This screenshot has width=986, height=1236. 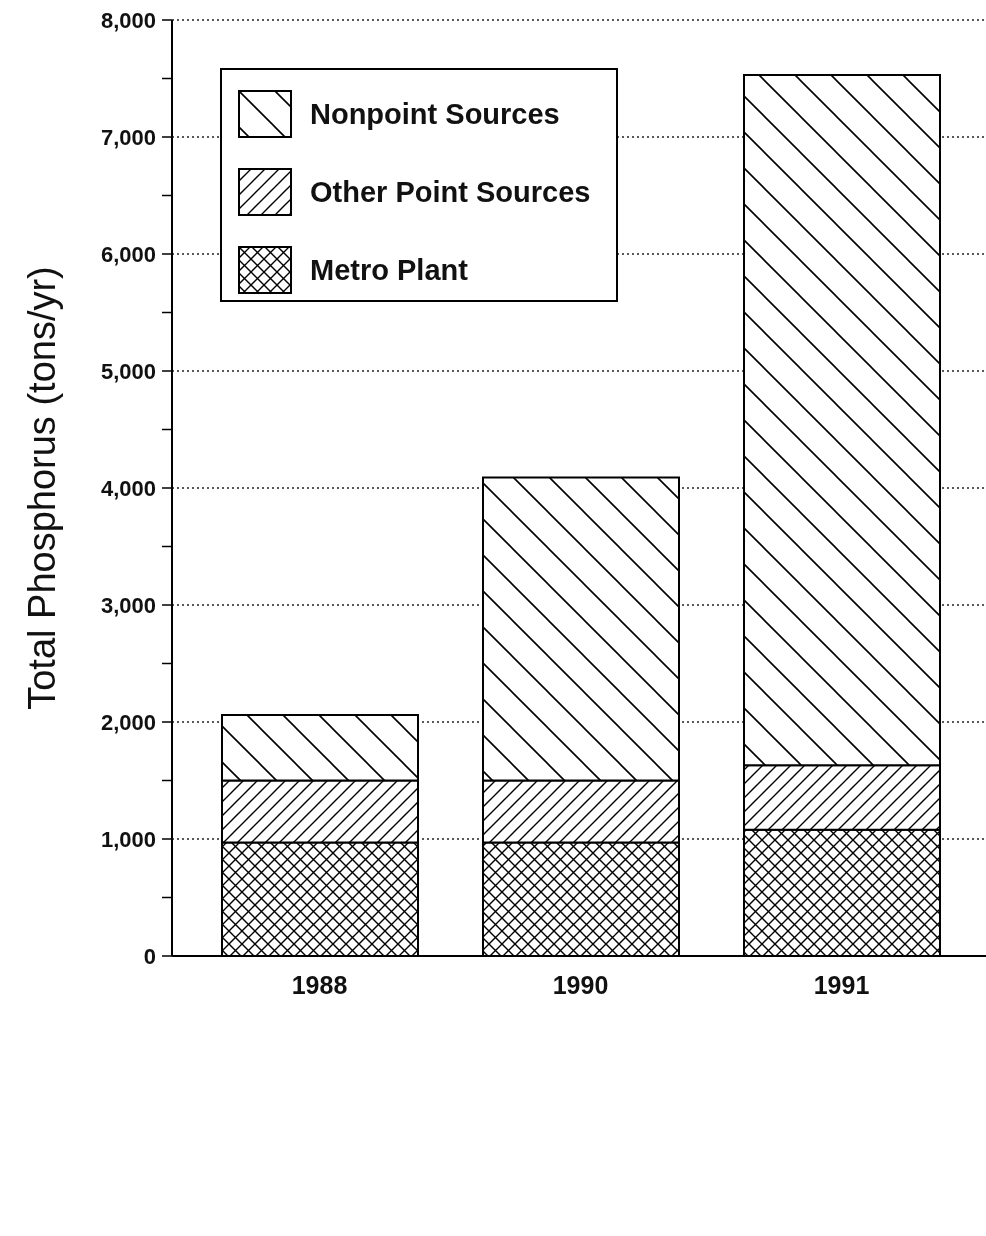 I want to click on y-axis-title: Total Phosphorus (tons/yr), so click(x=42, y=488).